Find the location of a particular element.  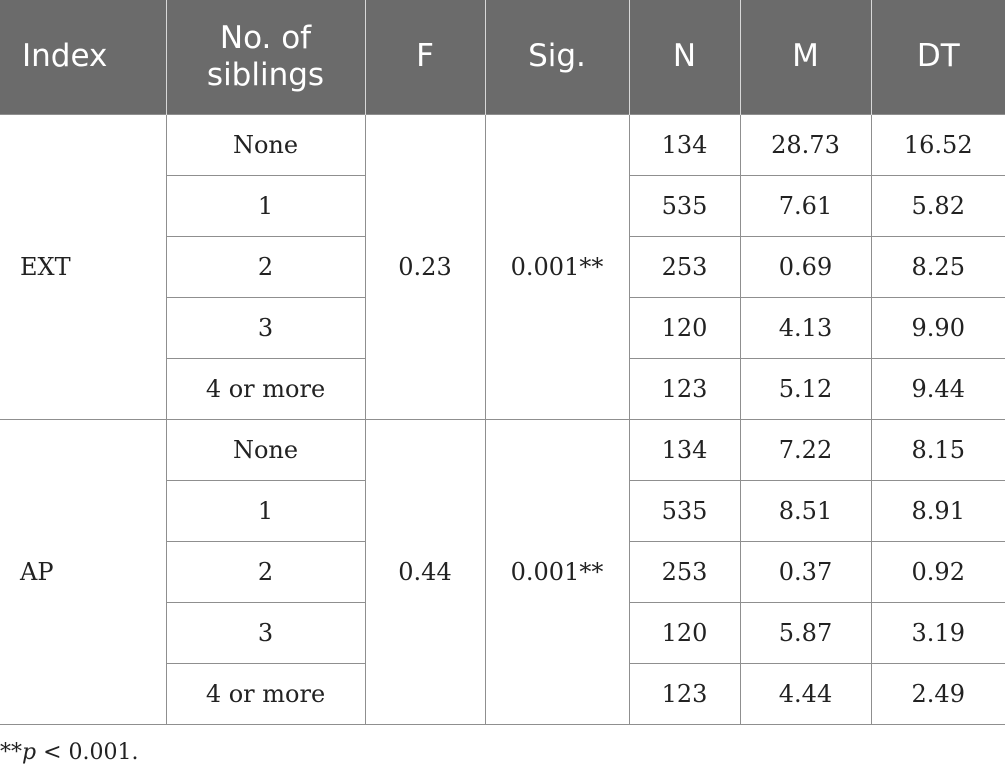

dt-cell: 2.49 is located at coordinates (937, 693).